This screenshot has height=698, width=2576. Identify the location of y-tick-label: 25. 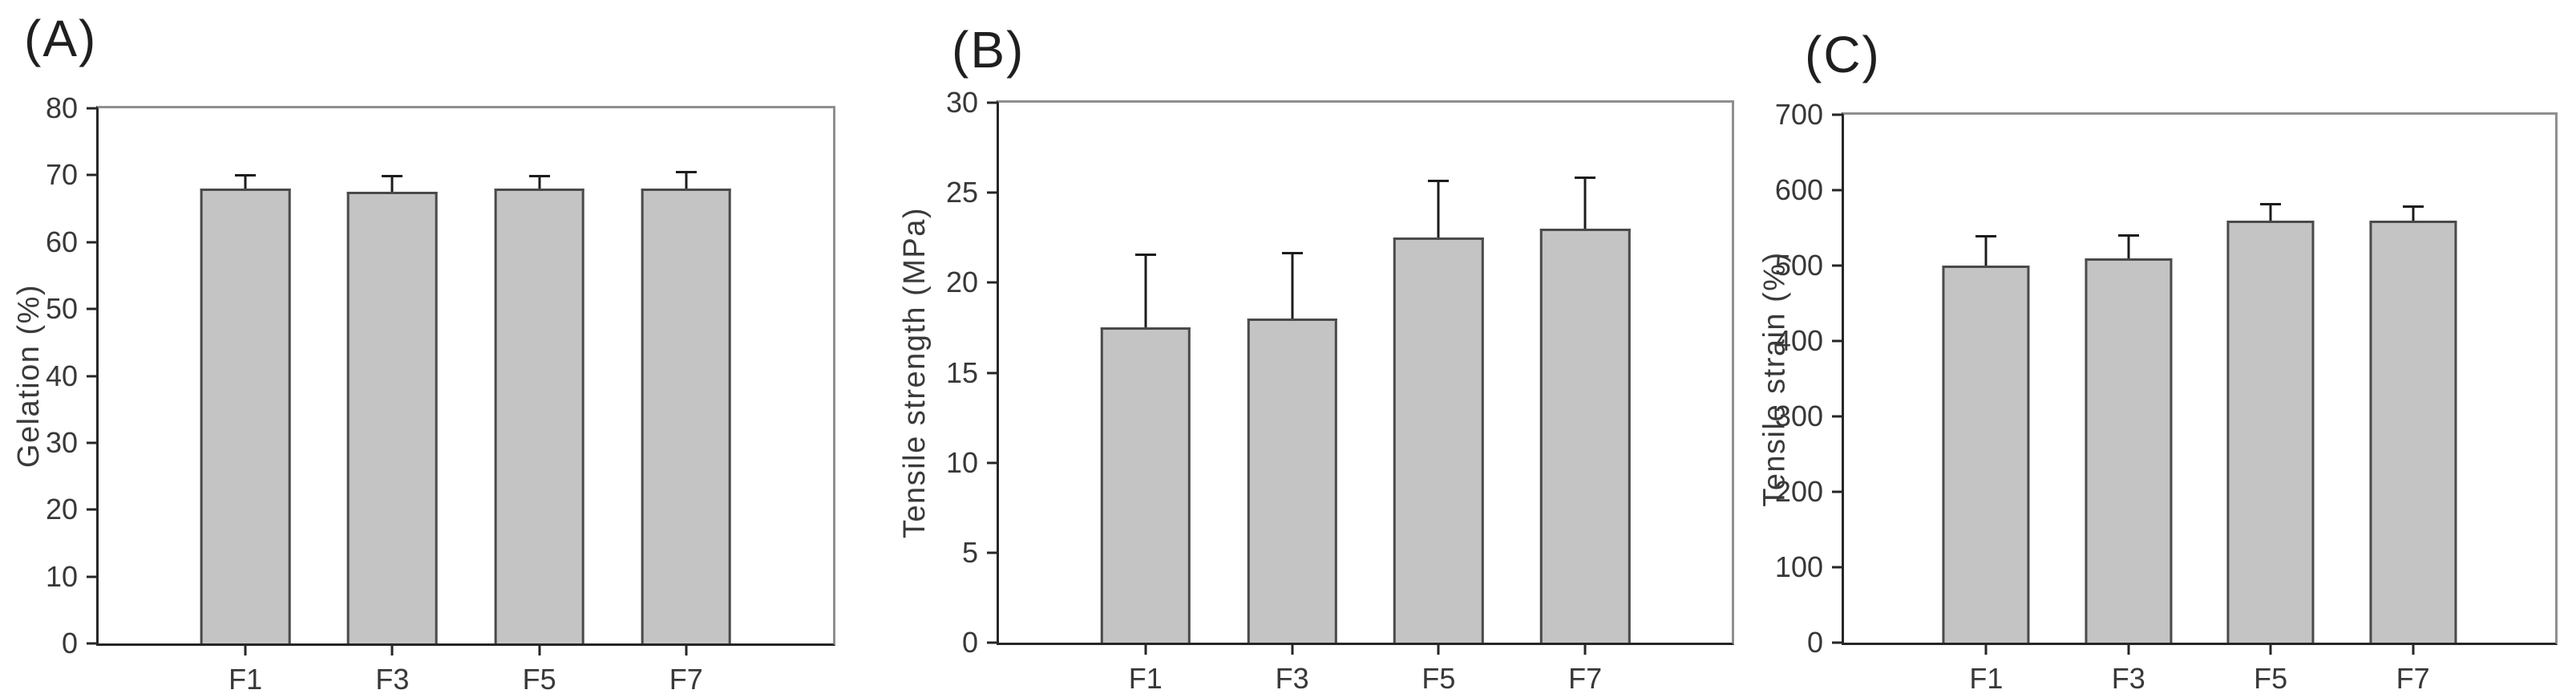
(961, 192).